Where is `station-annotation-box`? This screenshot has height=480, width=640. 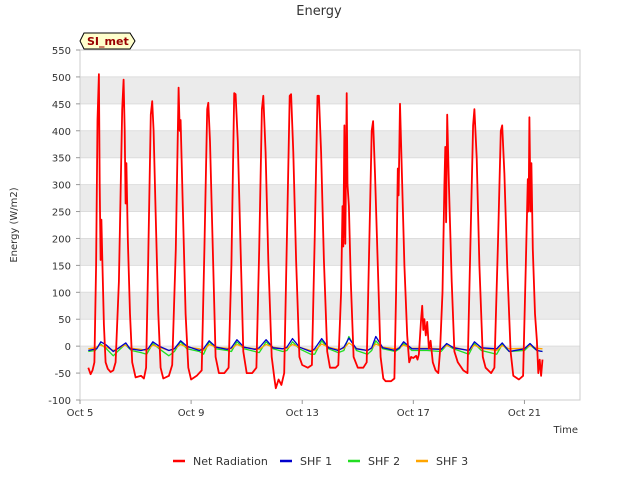
station-annotation-box is located at coordinates (107, 41).